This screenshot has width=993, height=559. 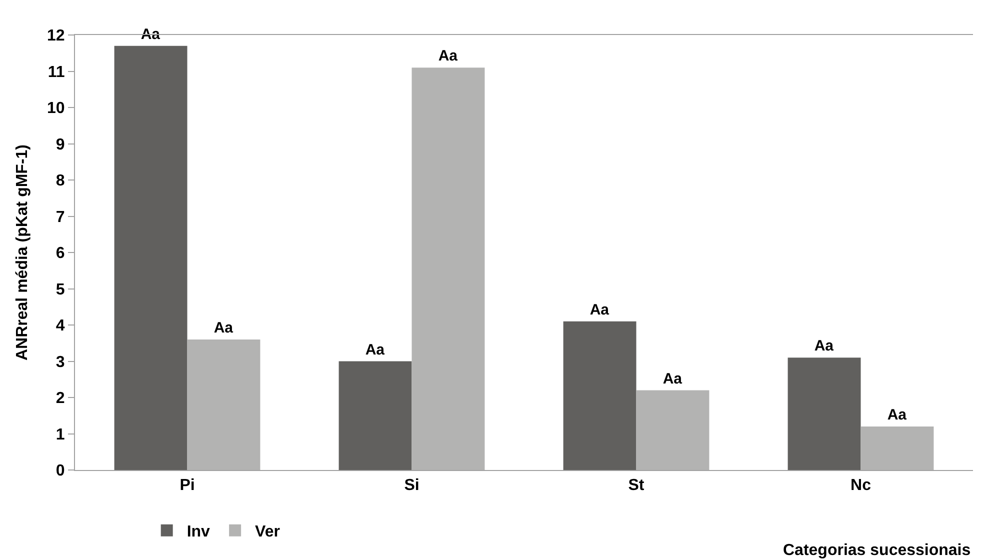 I want to click on y-tick-label: 8, so click(x=60, y=181).